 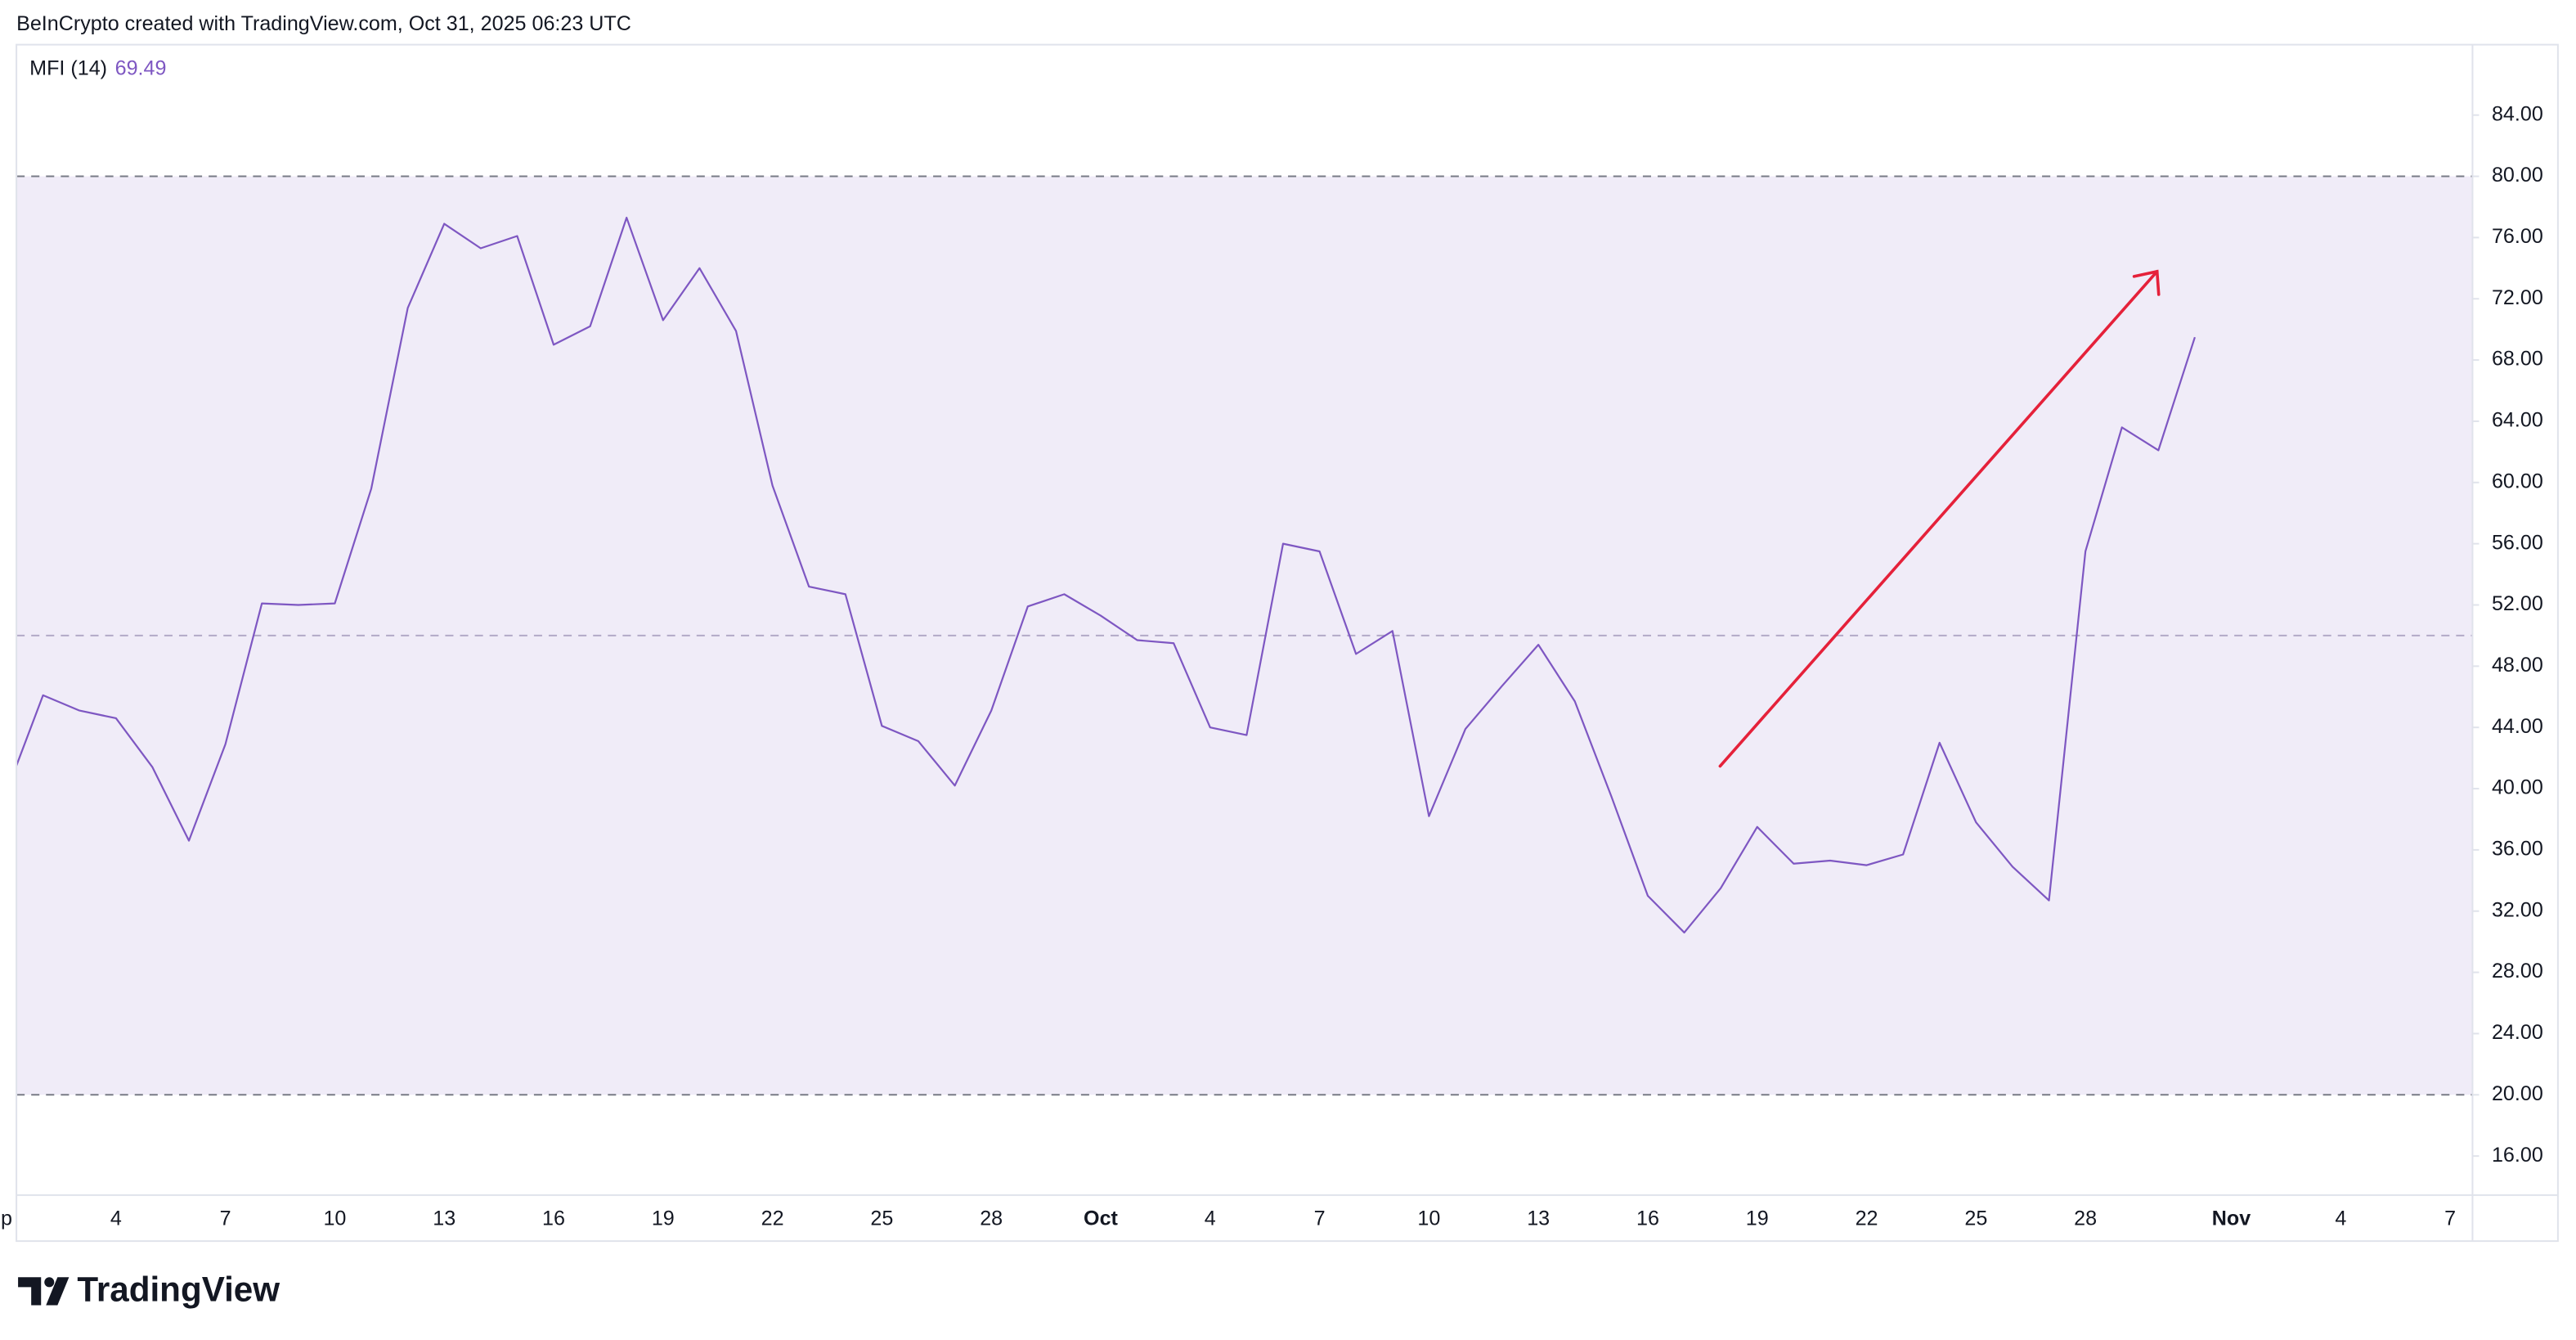 What do you see at coordinates (68, 67) in the screenshot?
I see `legend-name: MFI (14)` at bounding box center [68, 67].